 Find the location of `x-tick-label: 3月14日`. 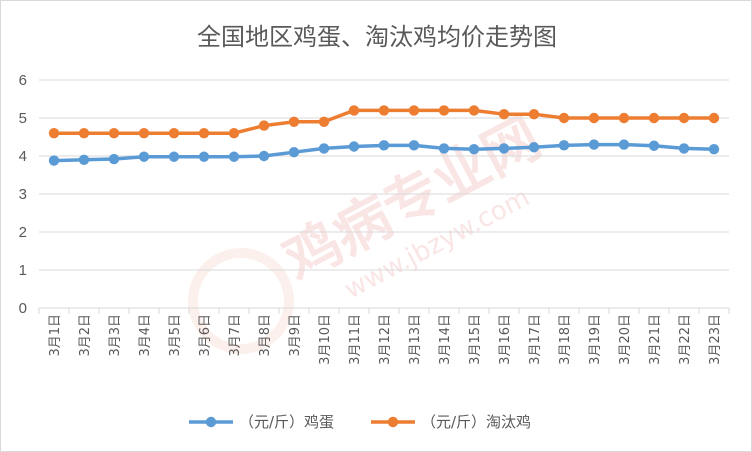

x-tick-label: 3月14日 is located at coordinates (445, 339).